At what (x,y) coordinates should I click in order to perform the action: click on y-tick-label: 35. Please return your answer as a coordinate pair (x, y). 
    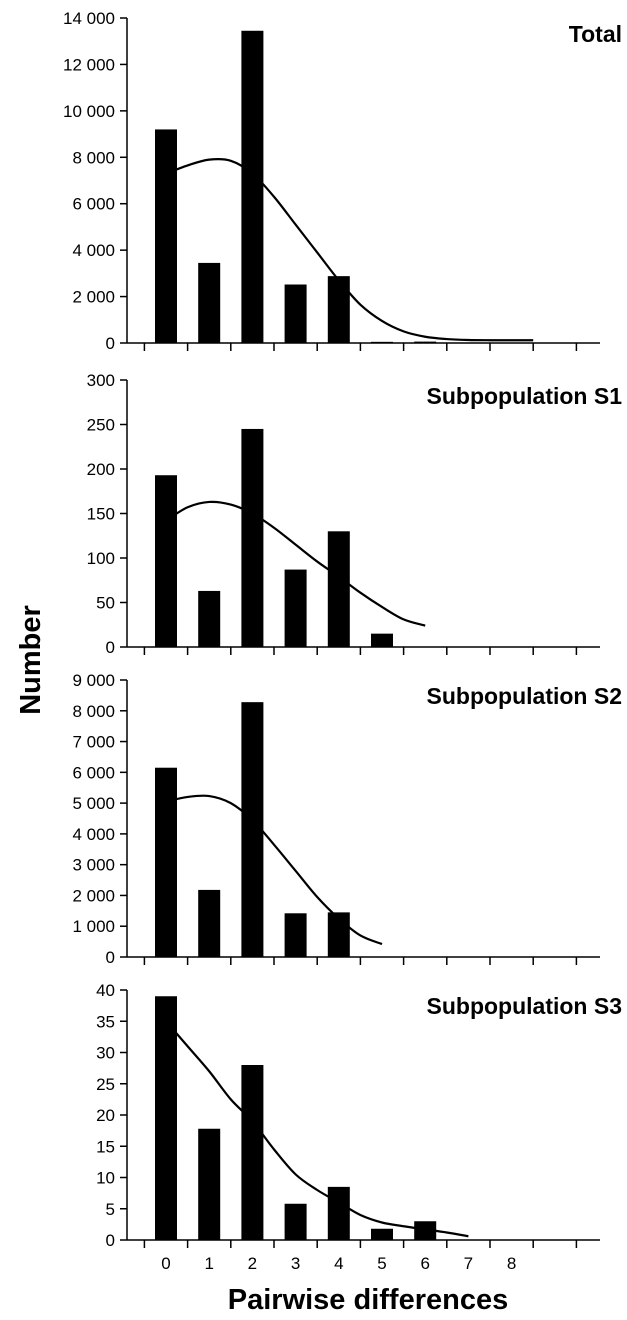
    Looking at the image, I should click on (105, 1021).